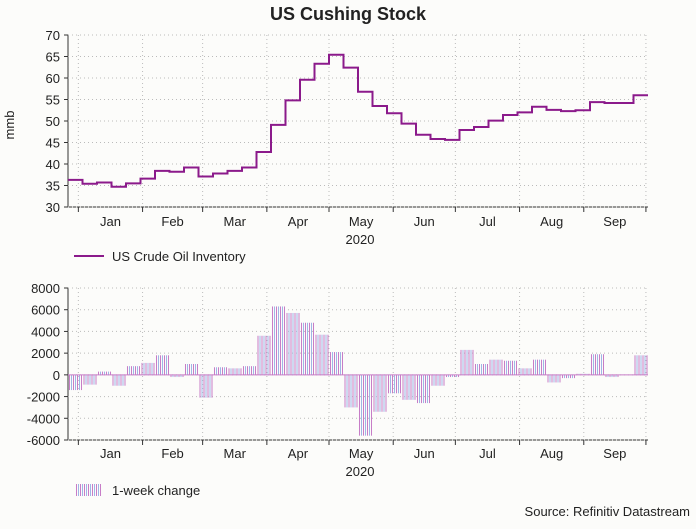 Image resolution: width=696 pixels, height=529 pixels. I want to click on x-tick-label: Jul, so click(487, 221).